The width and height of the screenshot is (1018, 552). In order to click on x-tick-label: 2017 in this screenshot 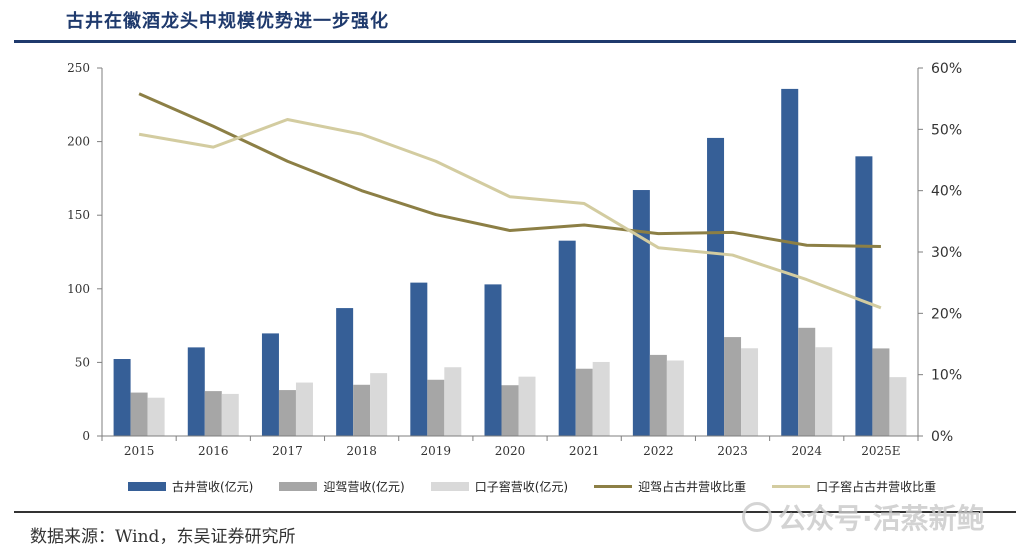, I will do `click(287, 451)`.